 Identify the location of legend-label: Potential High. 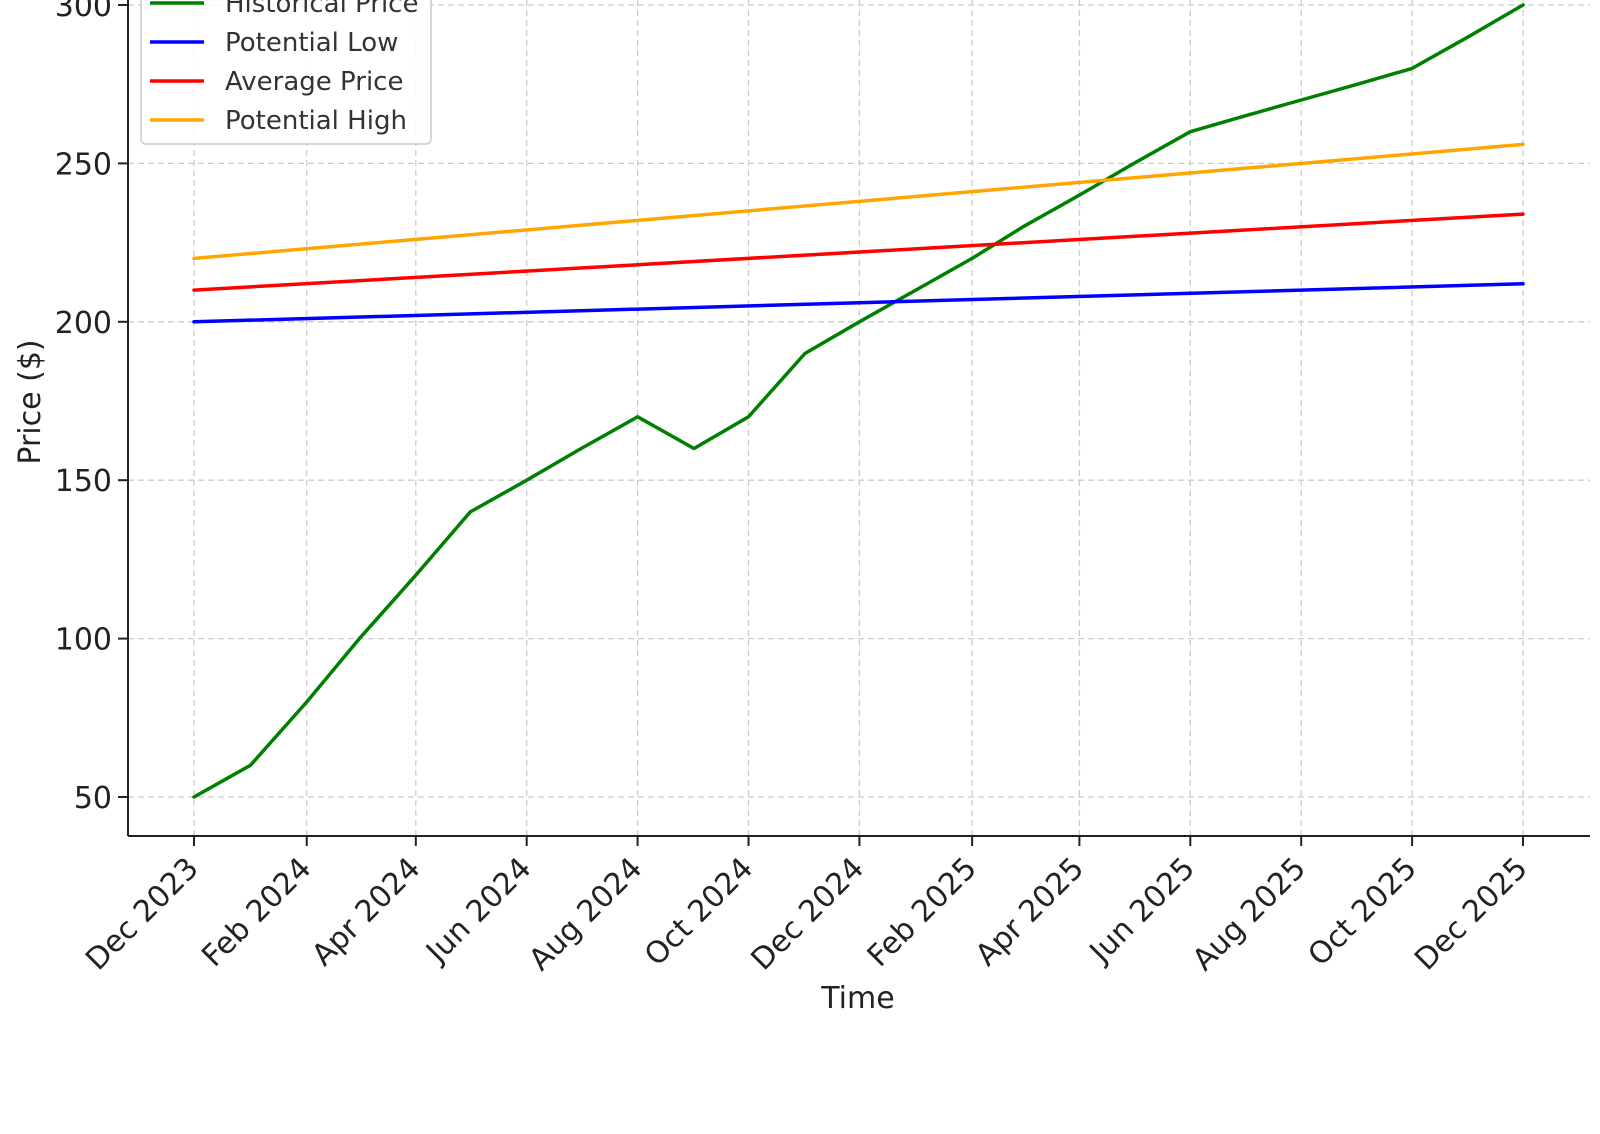
(316, 121).